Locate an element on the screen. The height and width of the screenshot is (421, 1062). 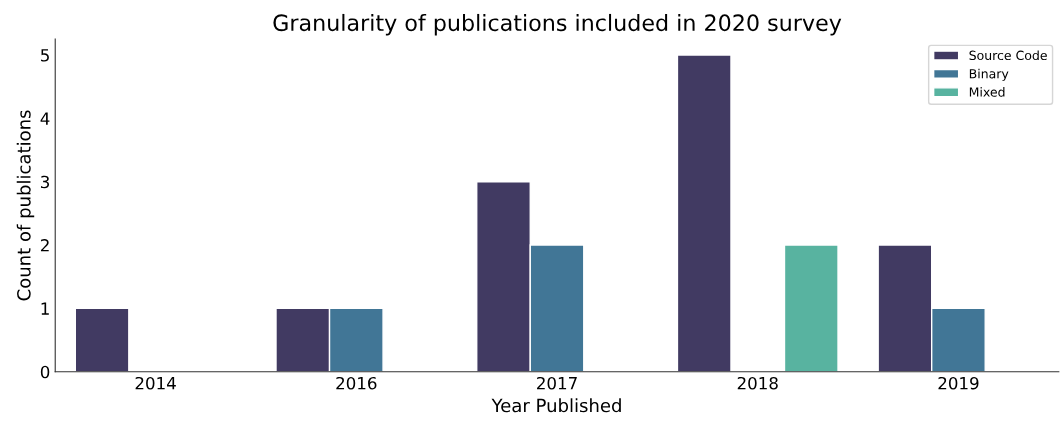
x-tick-label: 2019 is located at coordinates (958, 383).